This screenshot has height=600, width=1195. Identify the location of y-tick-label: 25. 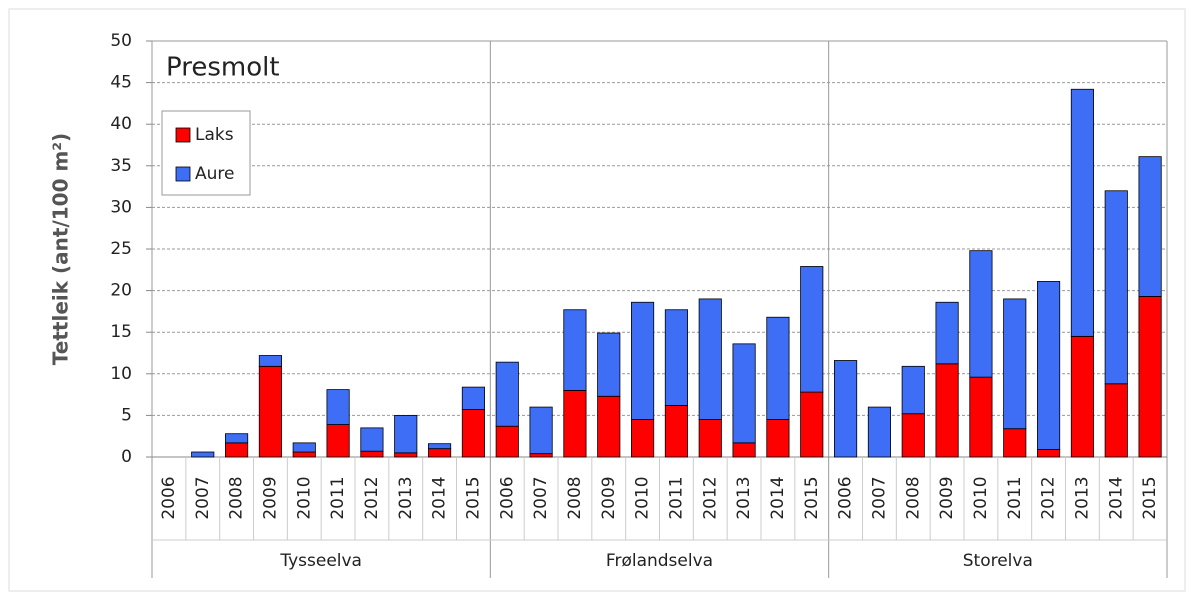
(121, 249).